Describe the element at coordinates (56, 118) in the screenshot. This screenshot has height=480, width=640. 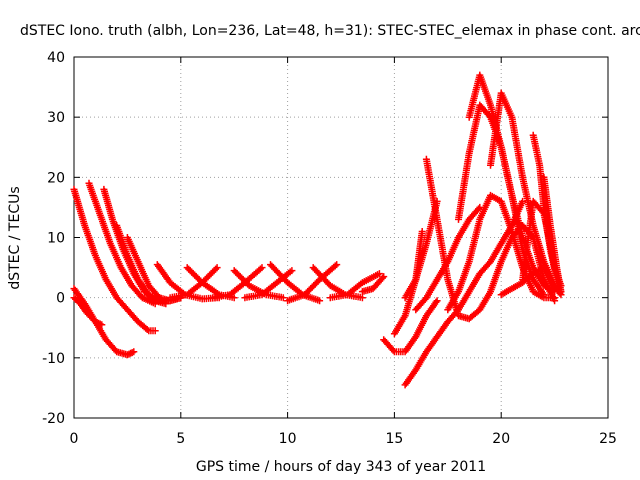
I see `y-tick-label: 30` at that location.